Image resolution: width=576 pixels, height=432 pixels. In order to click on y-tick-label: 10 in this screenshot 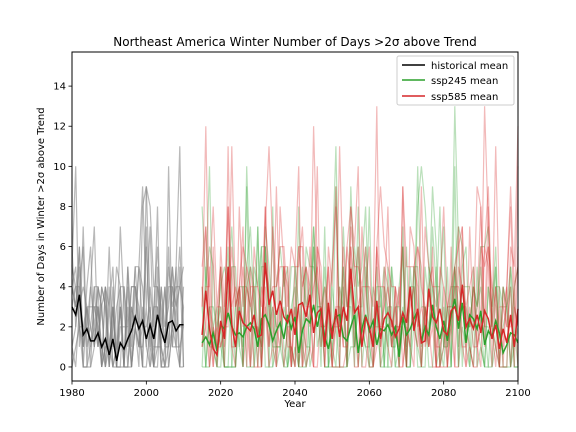, I will do `click(59, 167)`.